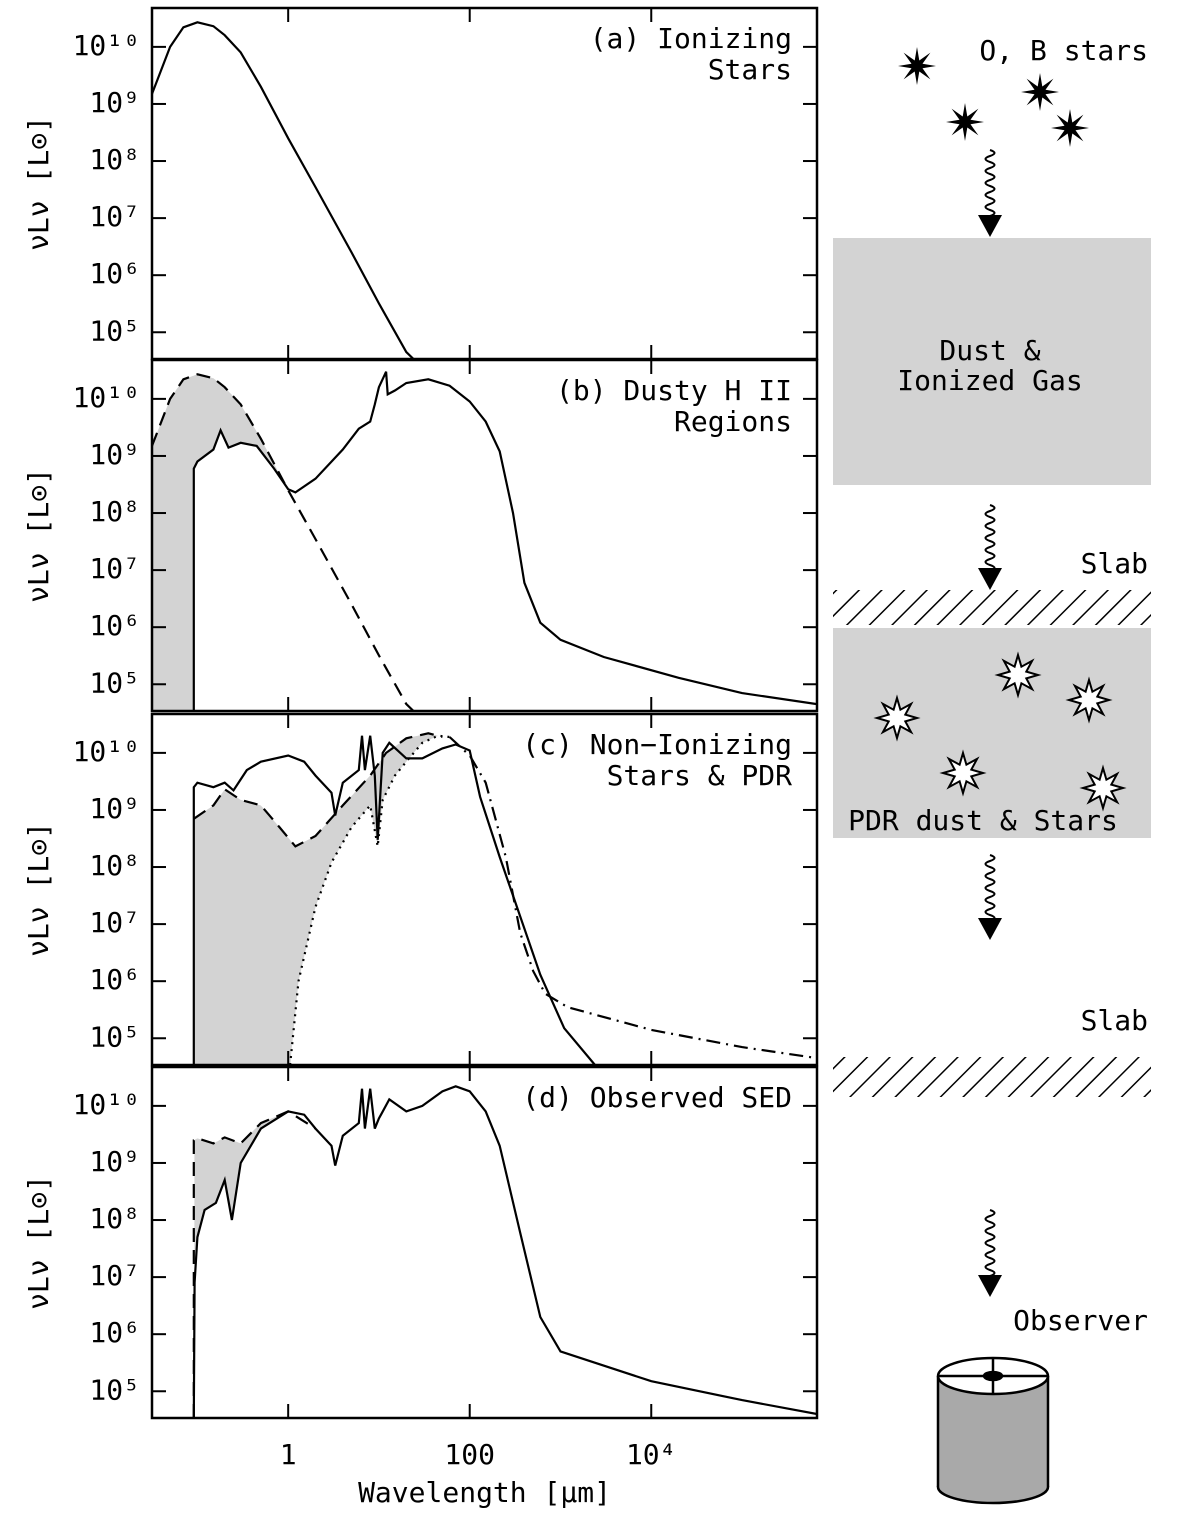 Image resolution: width=1202 pixels, height=1524 pixels. What do you see at coordinates (469, 1454) in the screenshot?
I see `x-tick-label: 100` at bounding box center [469, 1454].